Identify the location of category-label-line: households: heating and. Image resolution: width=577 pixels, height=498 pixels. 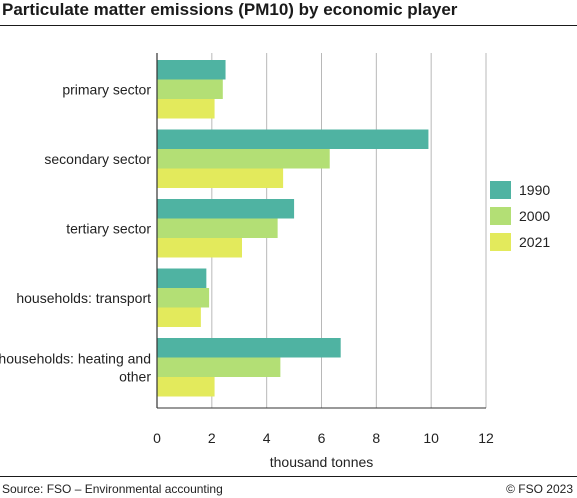
(75, 358).